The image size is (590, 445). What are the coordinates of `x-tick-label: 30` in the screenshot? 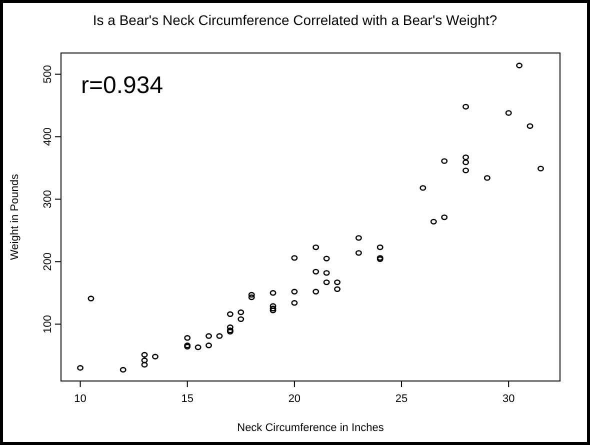 It's located at (508, 399).